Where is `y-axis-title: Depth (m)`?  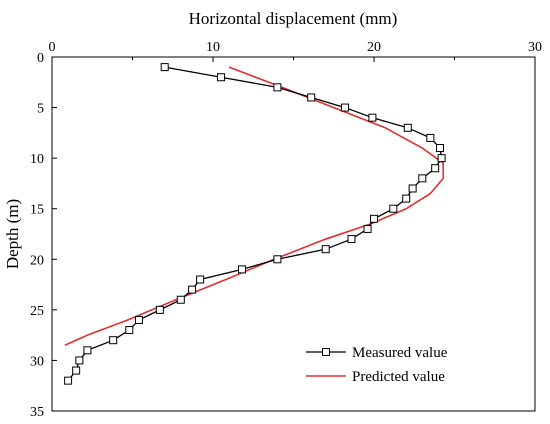
y-axis-title: Depth (m) is located at coordinates (12, 234).